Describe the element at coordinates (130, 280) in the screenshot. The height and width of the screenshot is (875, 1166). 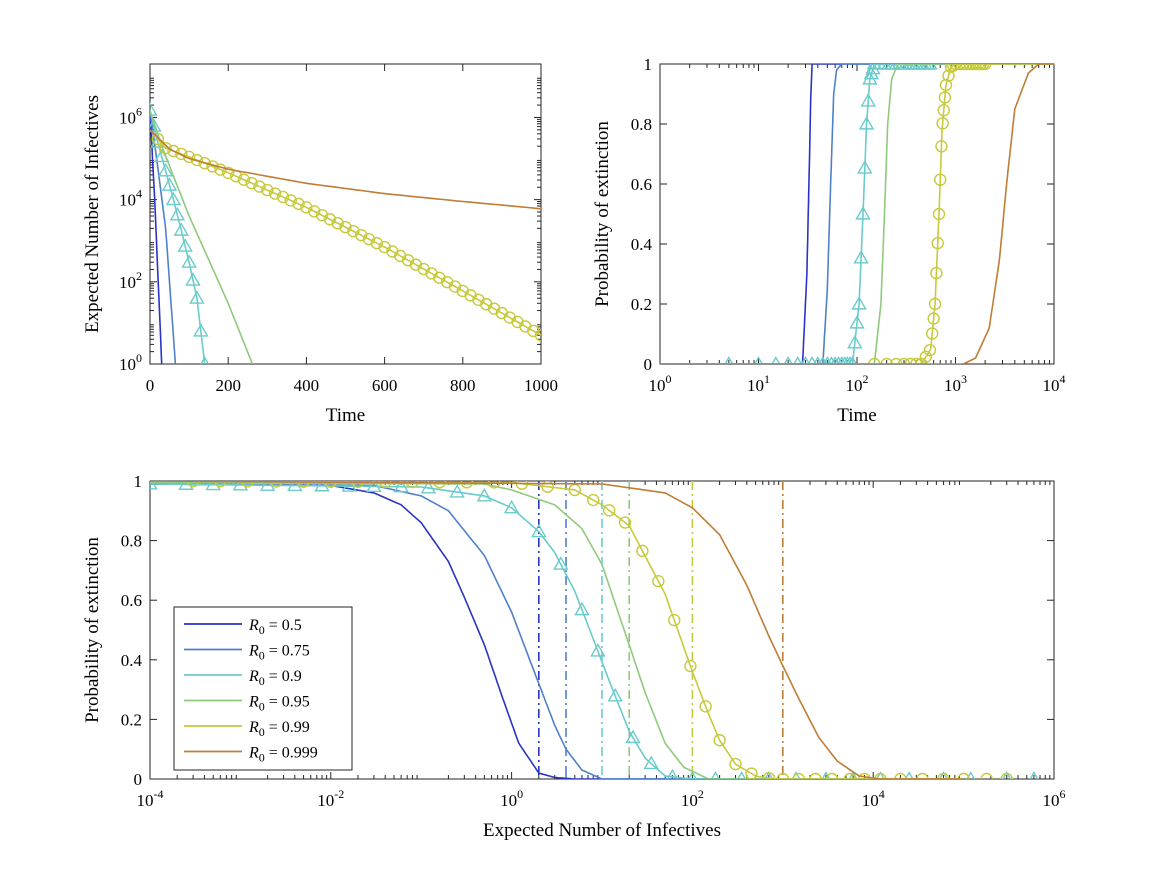
I see `y-tick-label: 10²` at that location.